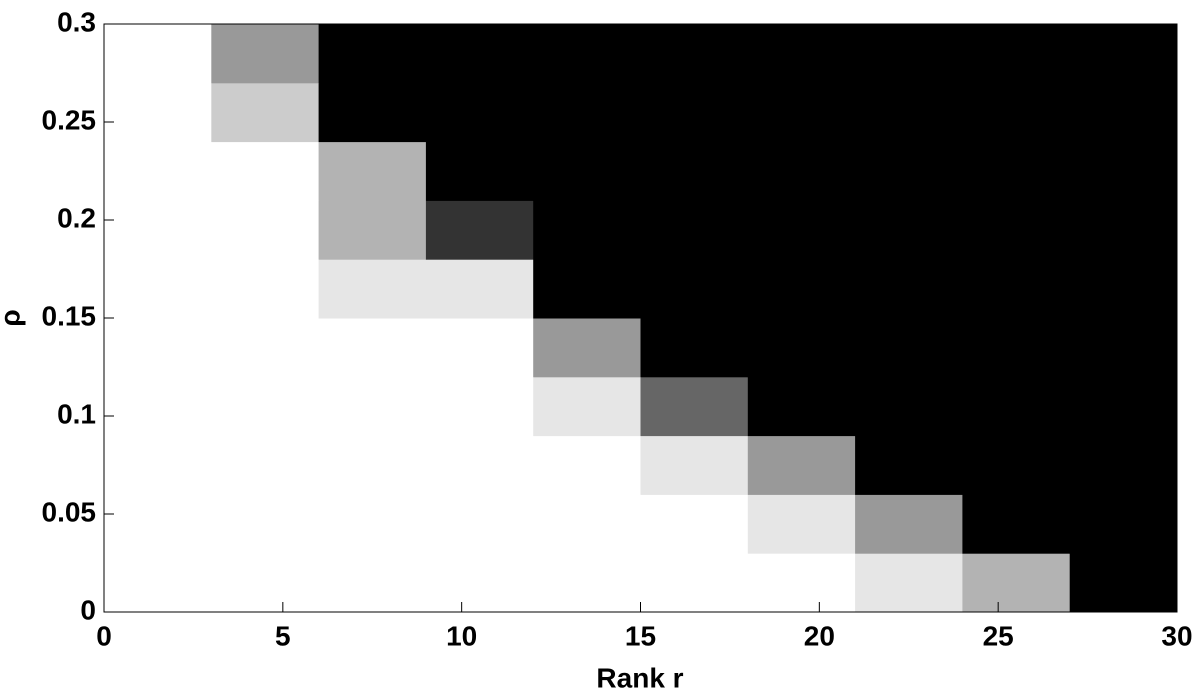 The image size is (1204, 696). Describe the element at coordinates (76, 217) in the screenshot. I see `y-tick-label: 0.2` at that location.